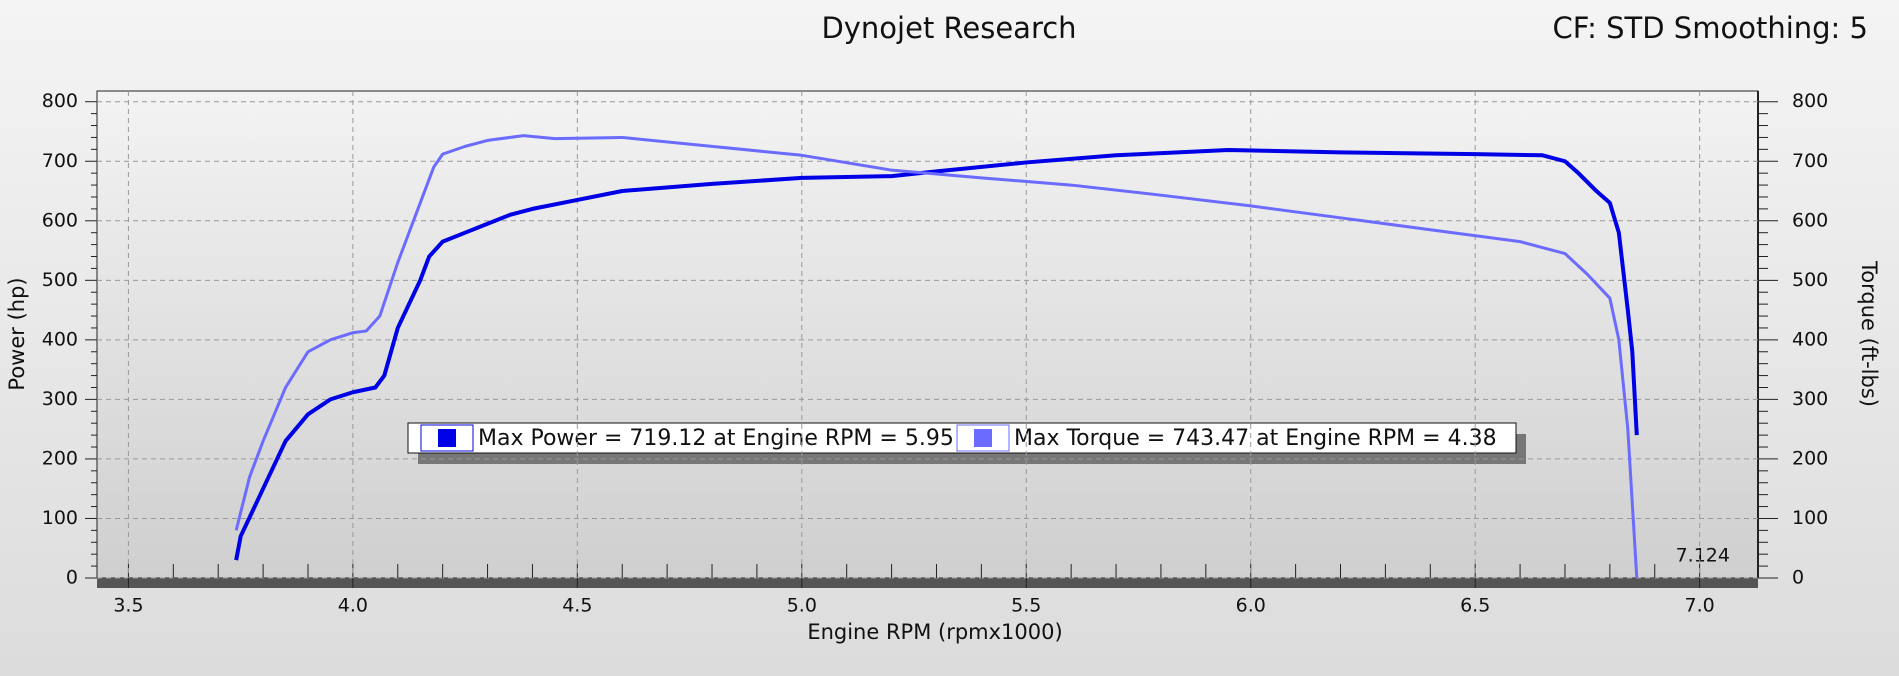 This screenshot has width=1899, height=676. I want to click on legend-label: Max Torque = 743.47 at Engine RPM = 4.38, so click(1255, 438).